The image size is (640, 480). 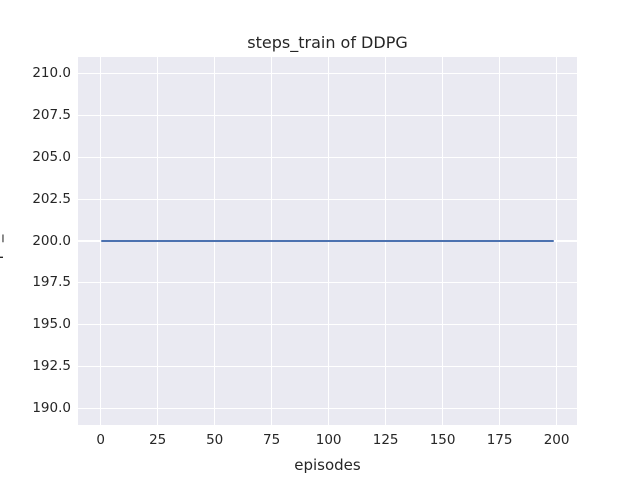 What do you see at coordinates (51, 73) in the screenshot?
I see `y-tick-label: 210.0` at bounding box center [51, 73].